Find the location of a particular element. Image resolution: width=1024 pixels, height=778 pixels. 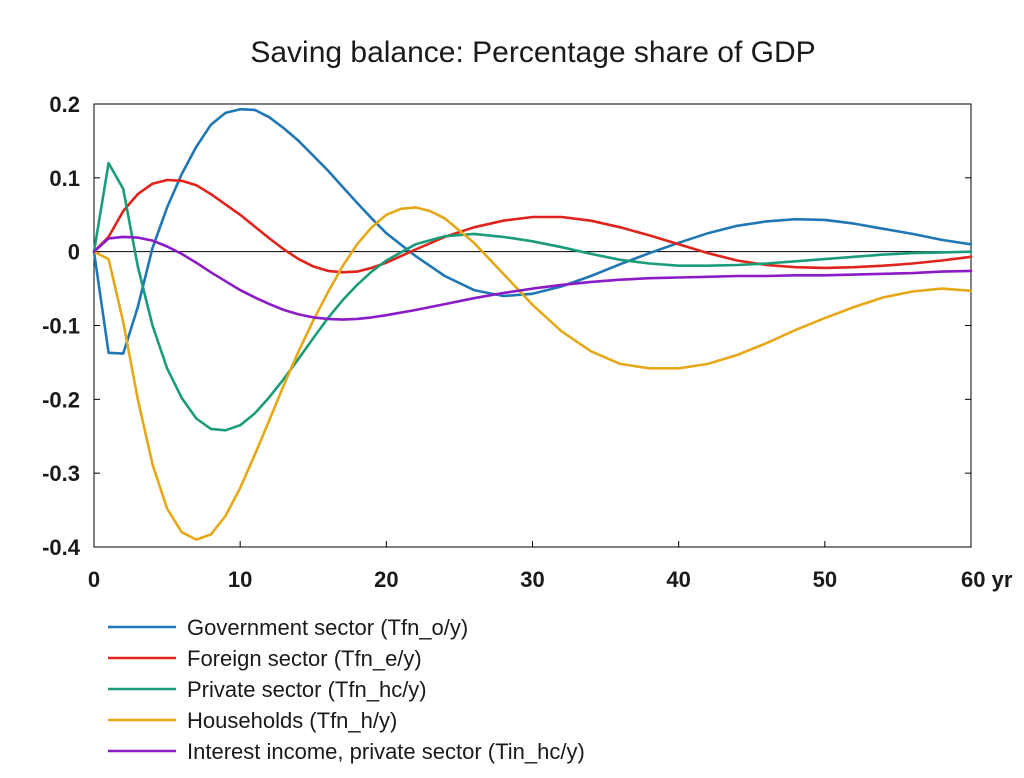

chart-title: Saving balance: Percentage share of GDP is located at coordinates (532, 52).